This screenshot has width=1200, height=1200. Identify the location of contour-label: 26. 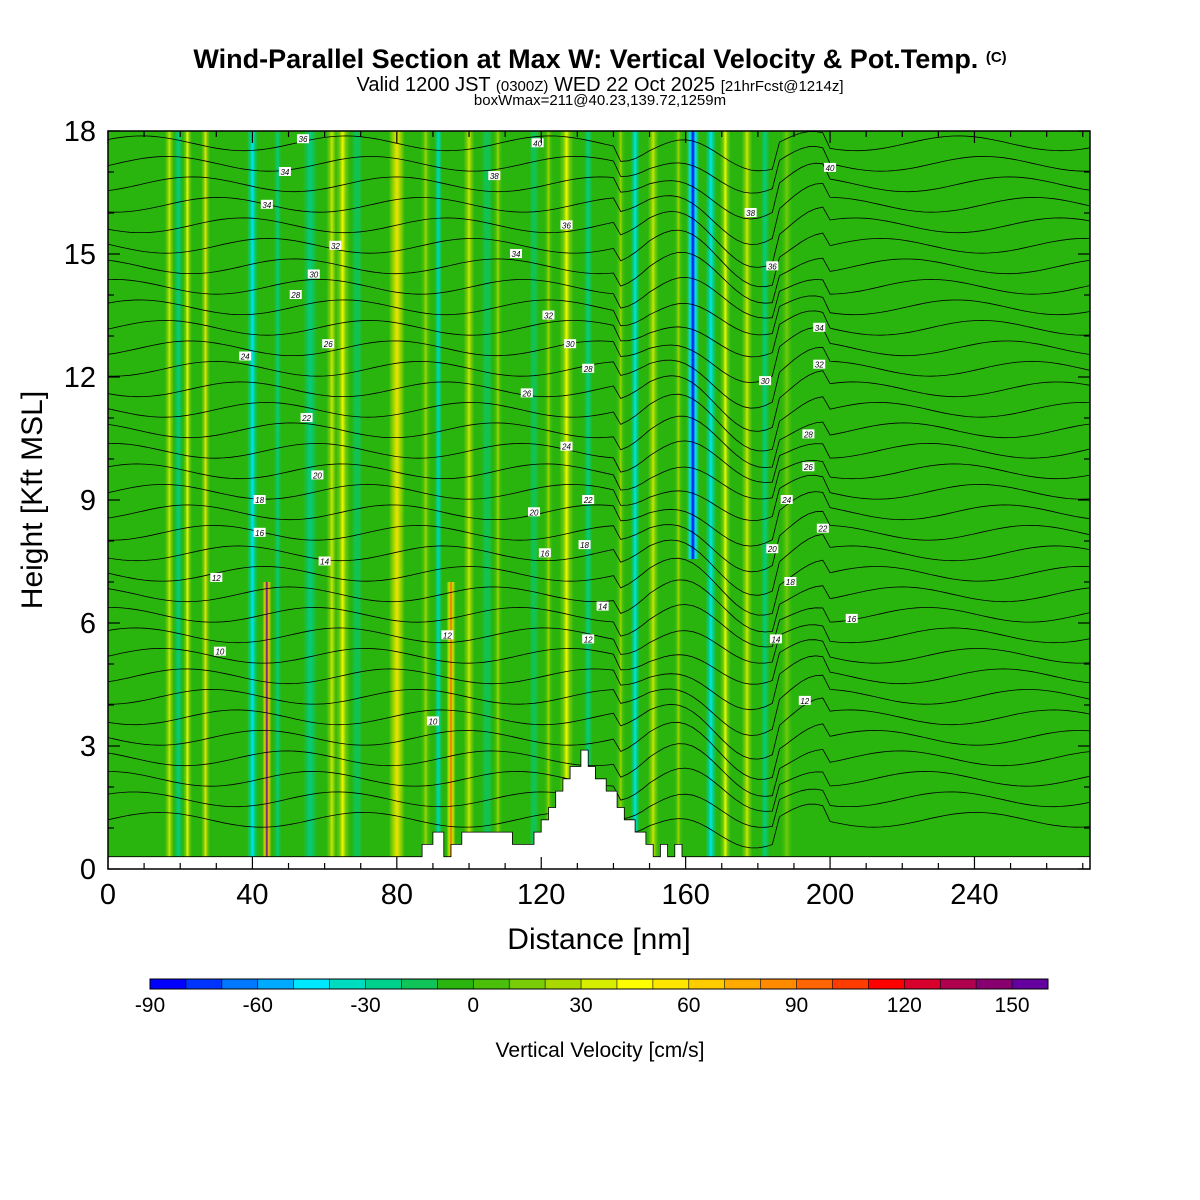
(526, 393).